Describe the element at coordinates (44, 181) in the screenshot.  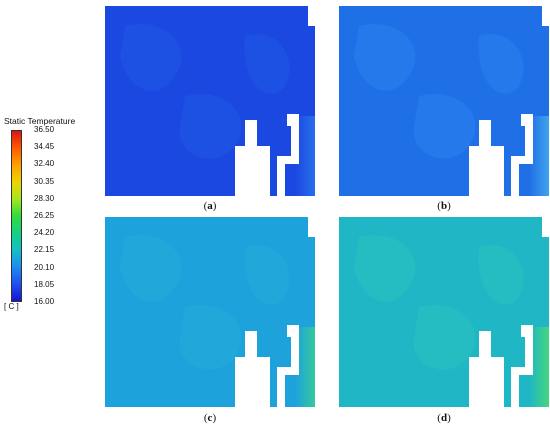
I see `legend-tick-label: 30.35` at that location.